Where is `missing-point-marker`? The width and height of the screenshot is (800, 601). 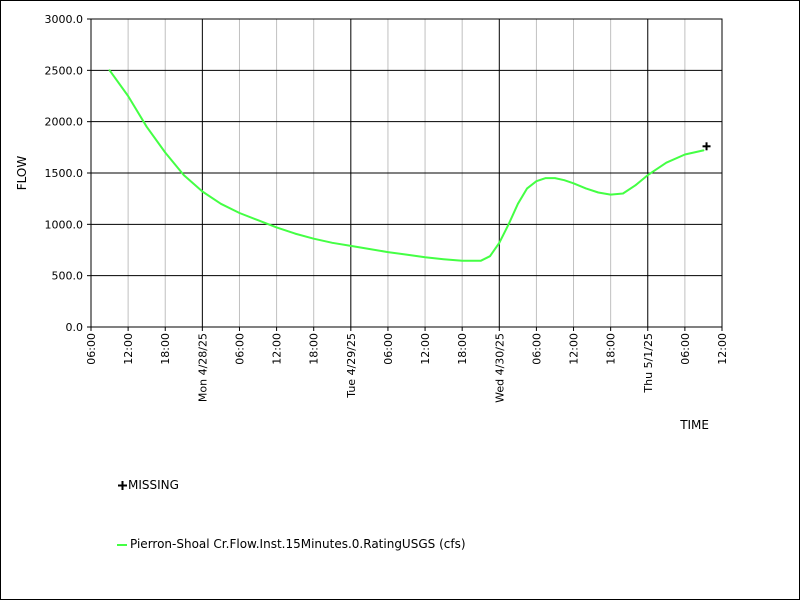
missing-point-marker is located at coordinates (706, 146).